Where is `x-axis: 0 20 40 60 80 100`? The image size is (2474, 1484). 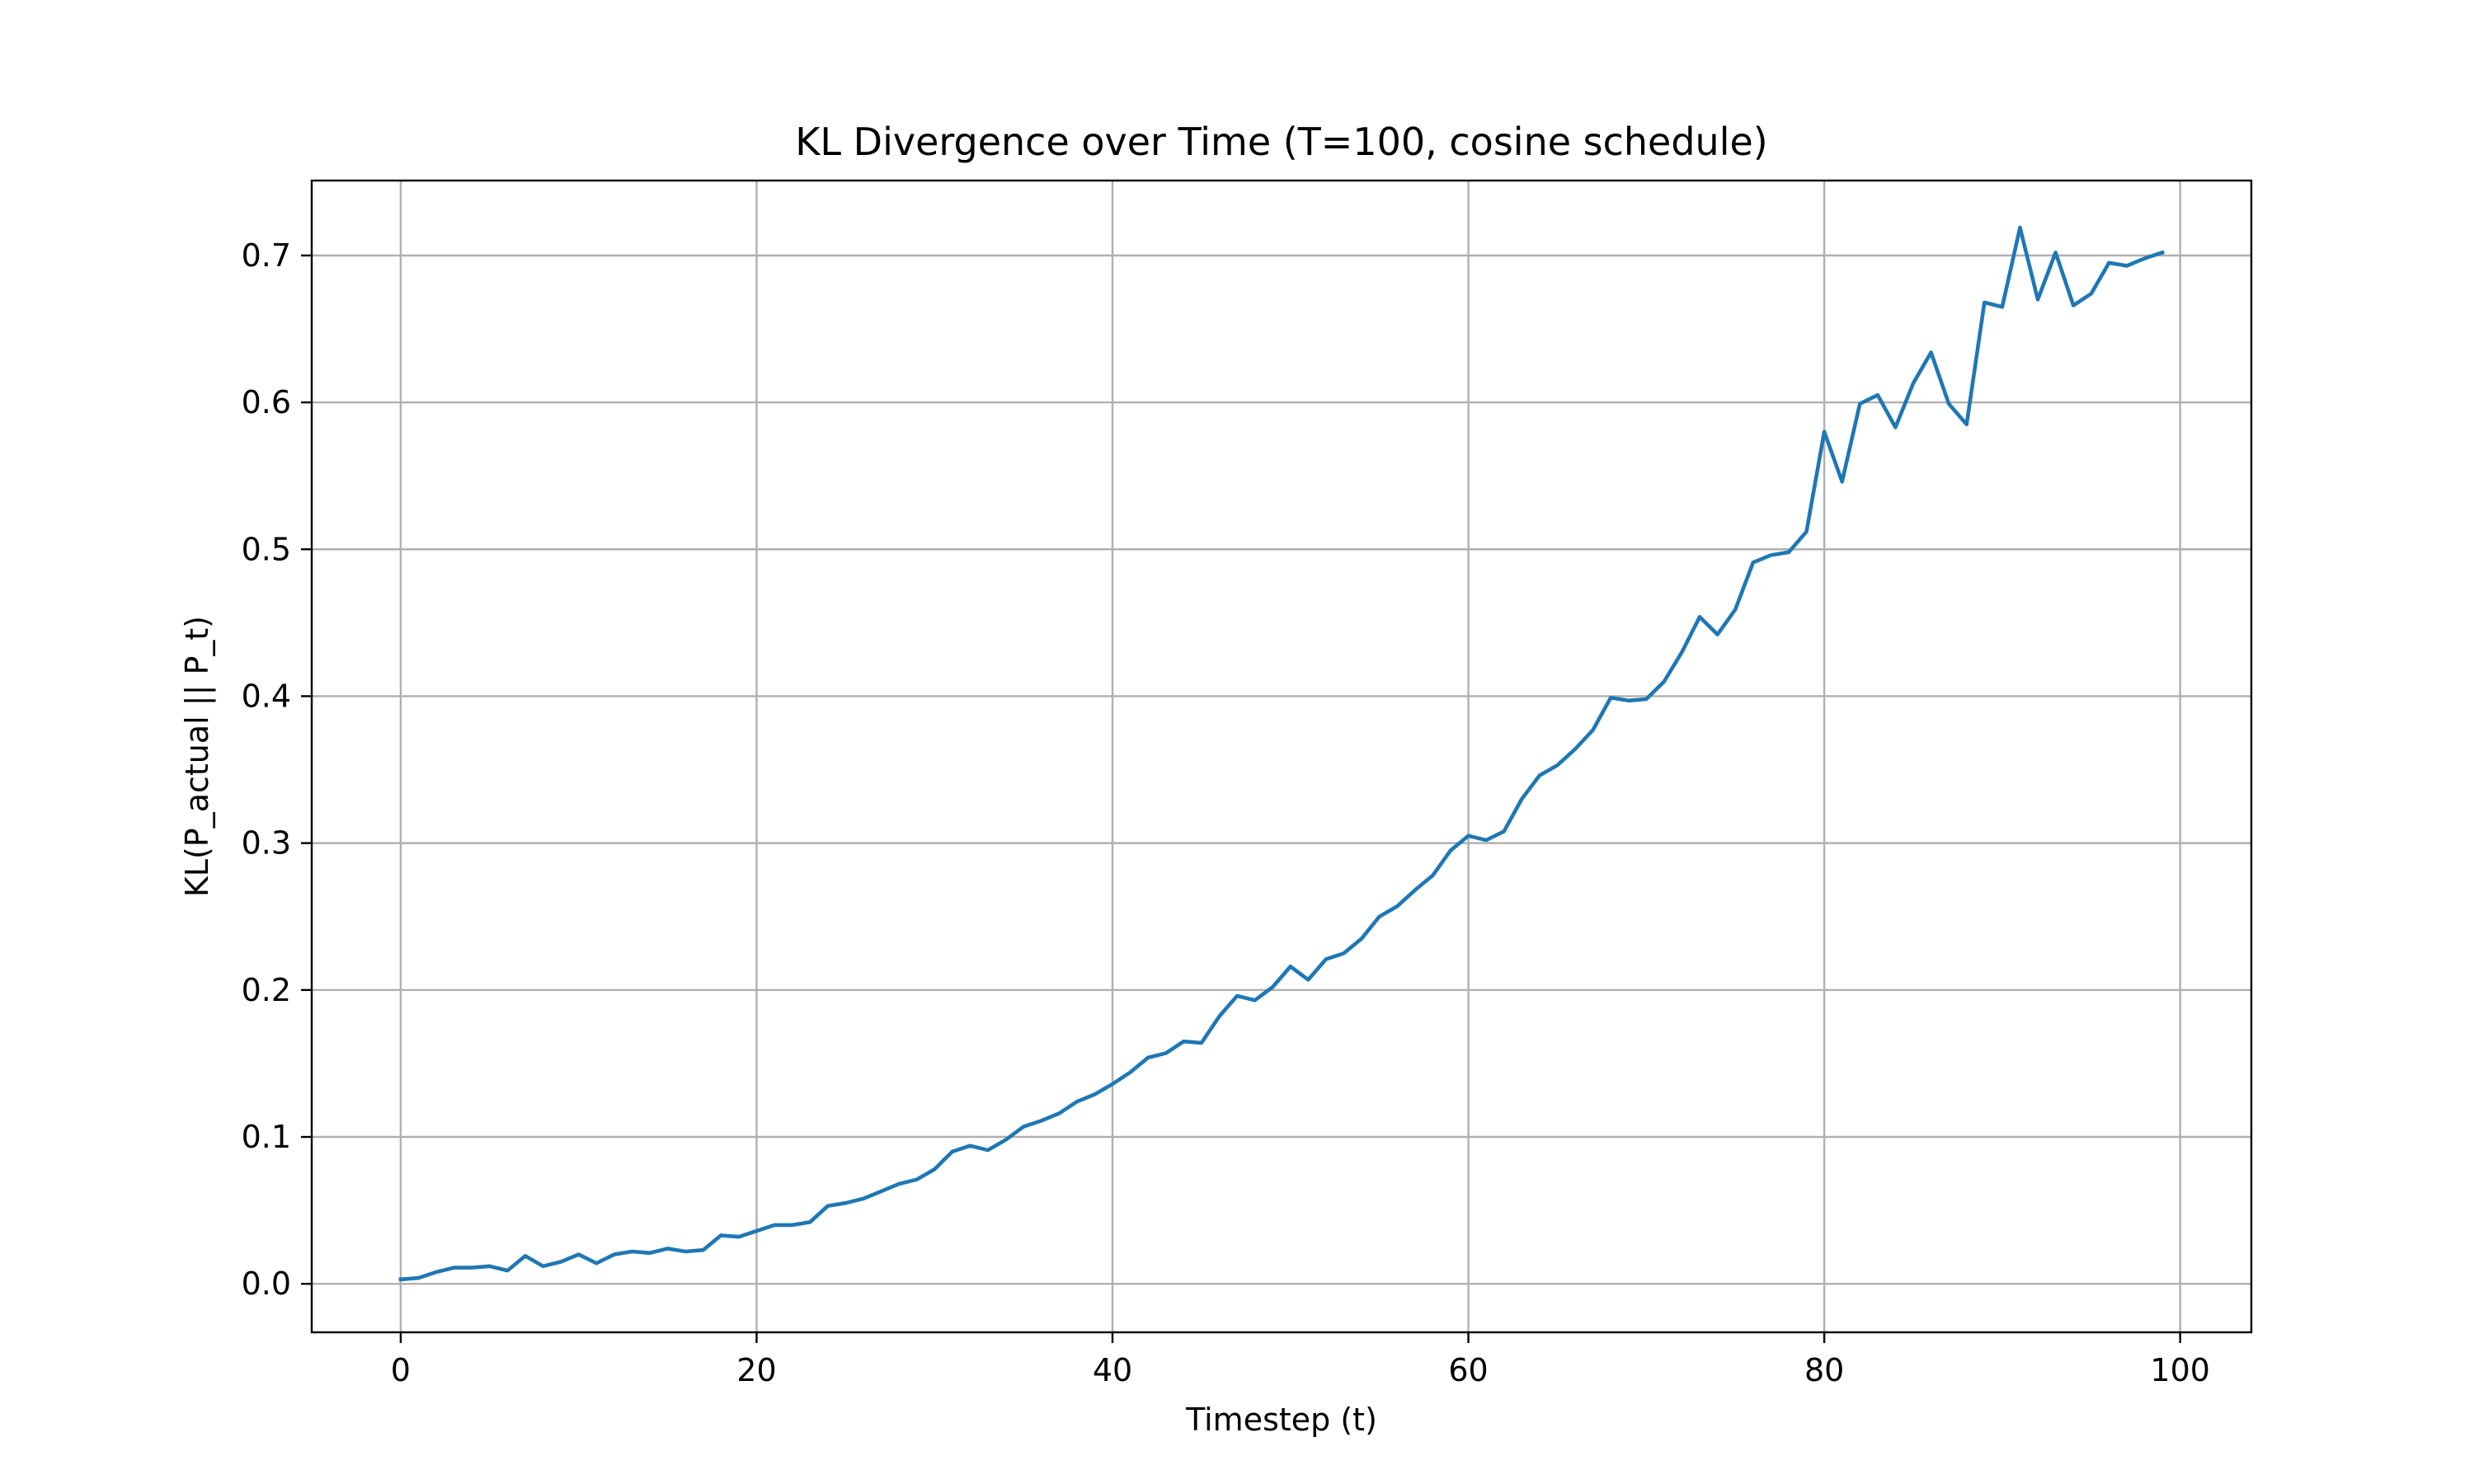
x-axis: 0 20 40 60 80 100 is located at coordinates (1300, 1360).